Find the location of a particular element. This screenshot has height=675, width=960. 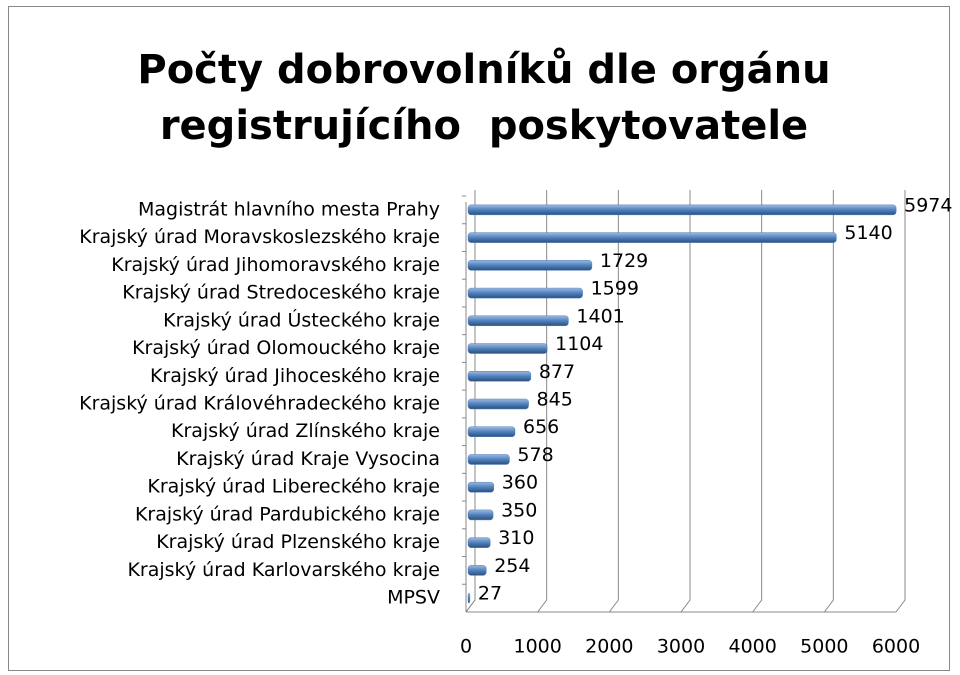

value-label: 27 is located at coordinates (490, 594).